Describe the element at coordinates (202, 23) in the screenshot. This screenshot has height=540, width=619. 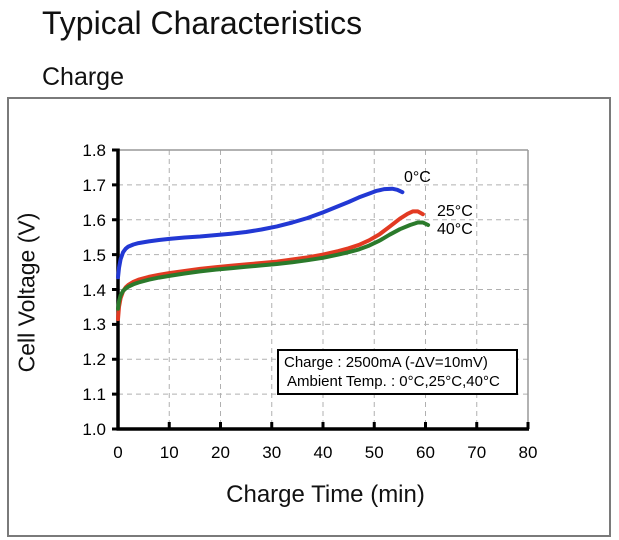
I see `page-title: Typical Characteristics` at that location.